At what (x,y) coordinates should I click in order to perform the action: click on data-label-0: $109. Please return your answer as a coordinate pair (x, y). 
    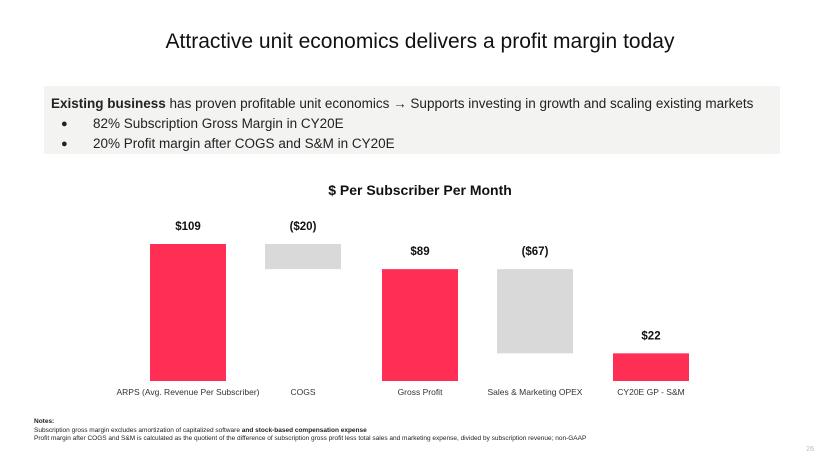
    Looking at the image, I should click on (188, 227).